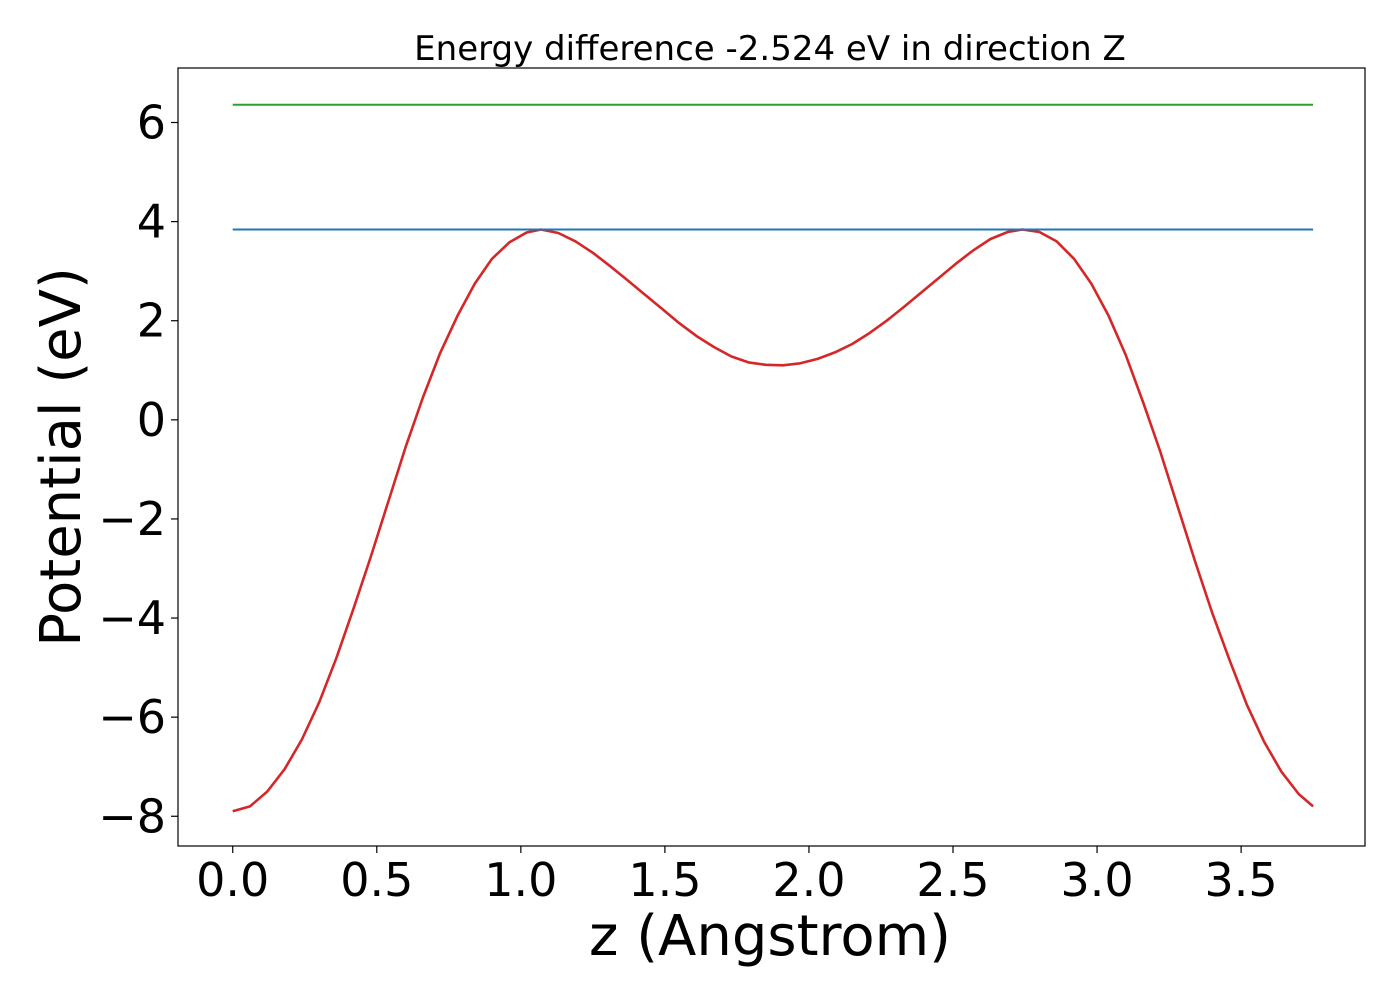 The width and height of the screenshot is (1400, 1000). What do you see at coordinates (151, 222) in the screenshot?
I see `y-tick-label: 4` at bounding box center [151, 222].